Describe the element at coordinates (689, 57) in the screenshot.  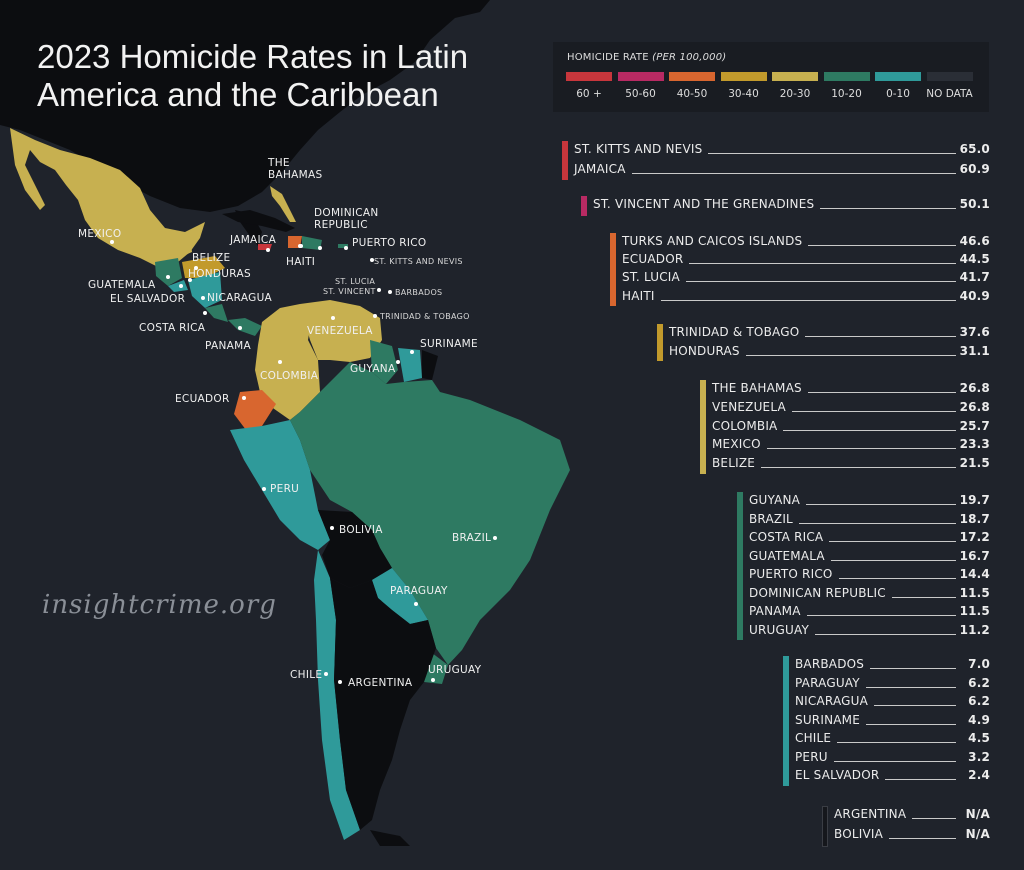
I see `legend-title-unit: (PER 100,000)` at that location.